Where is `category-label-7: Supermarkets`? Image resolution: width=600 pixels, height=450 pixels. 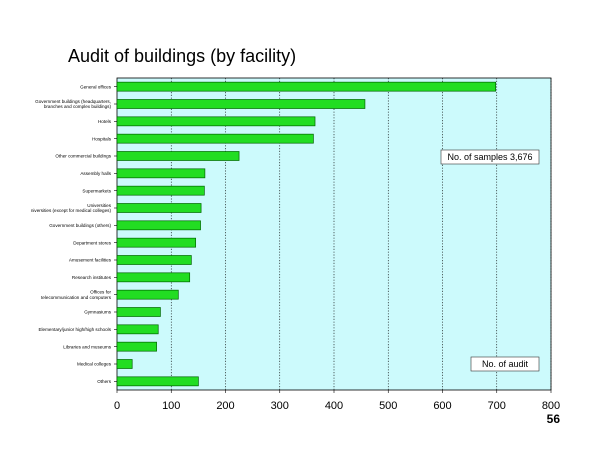
category-label-7: Supermarkets is located at coordinates (96, 190).